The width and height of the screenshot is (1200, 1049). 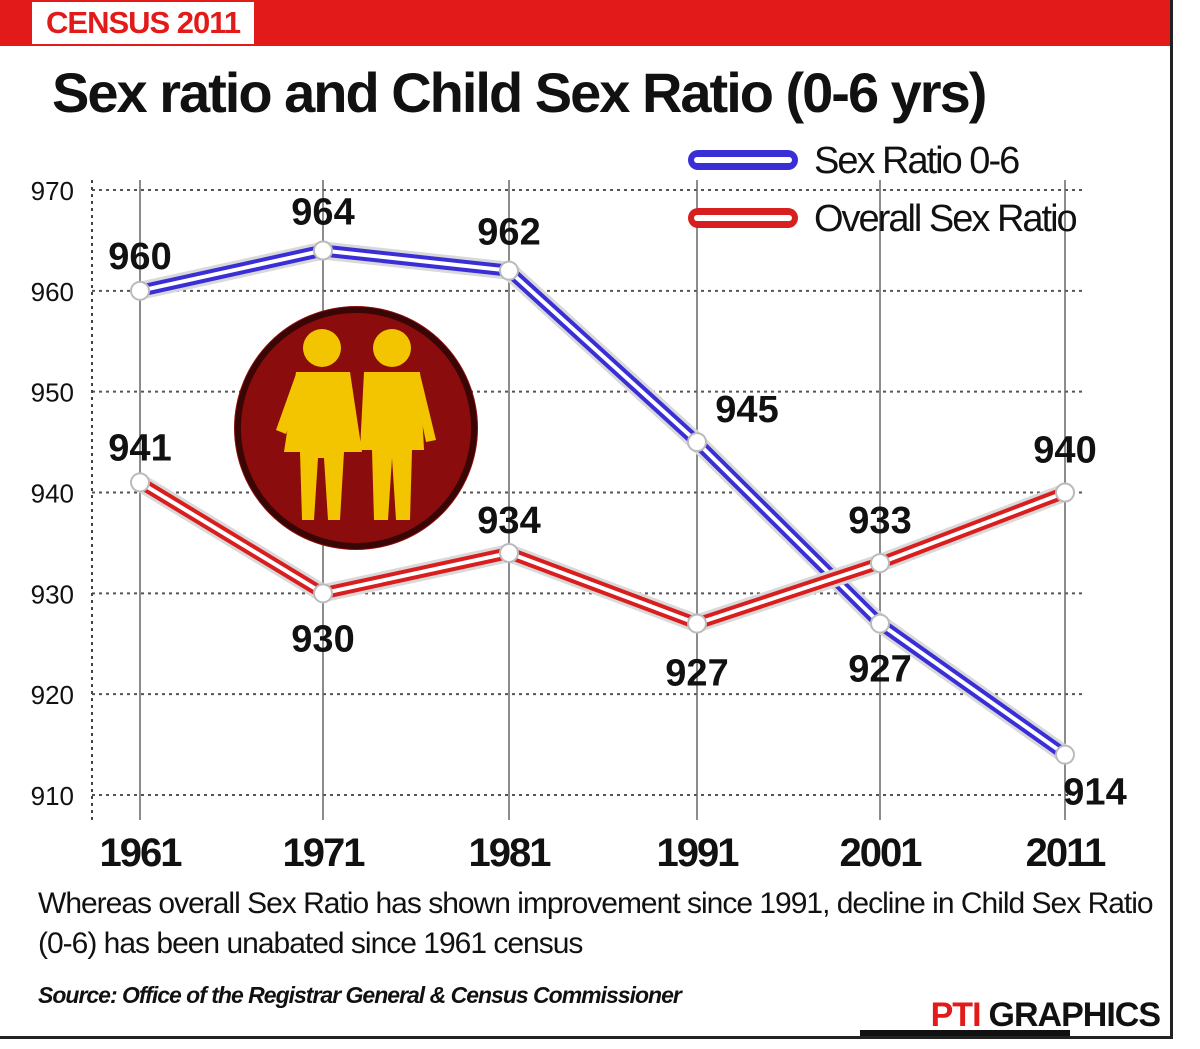 I want to click on couple-icon, so click(x=356, y=428).